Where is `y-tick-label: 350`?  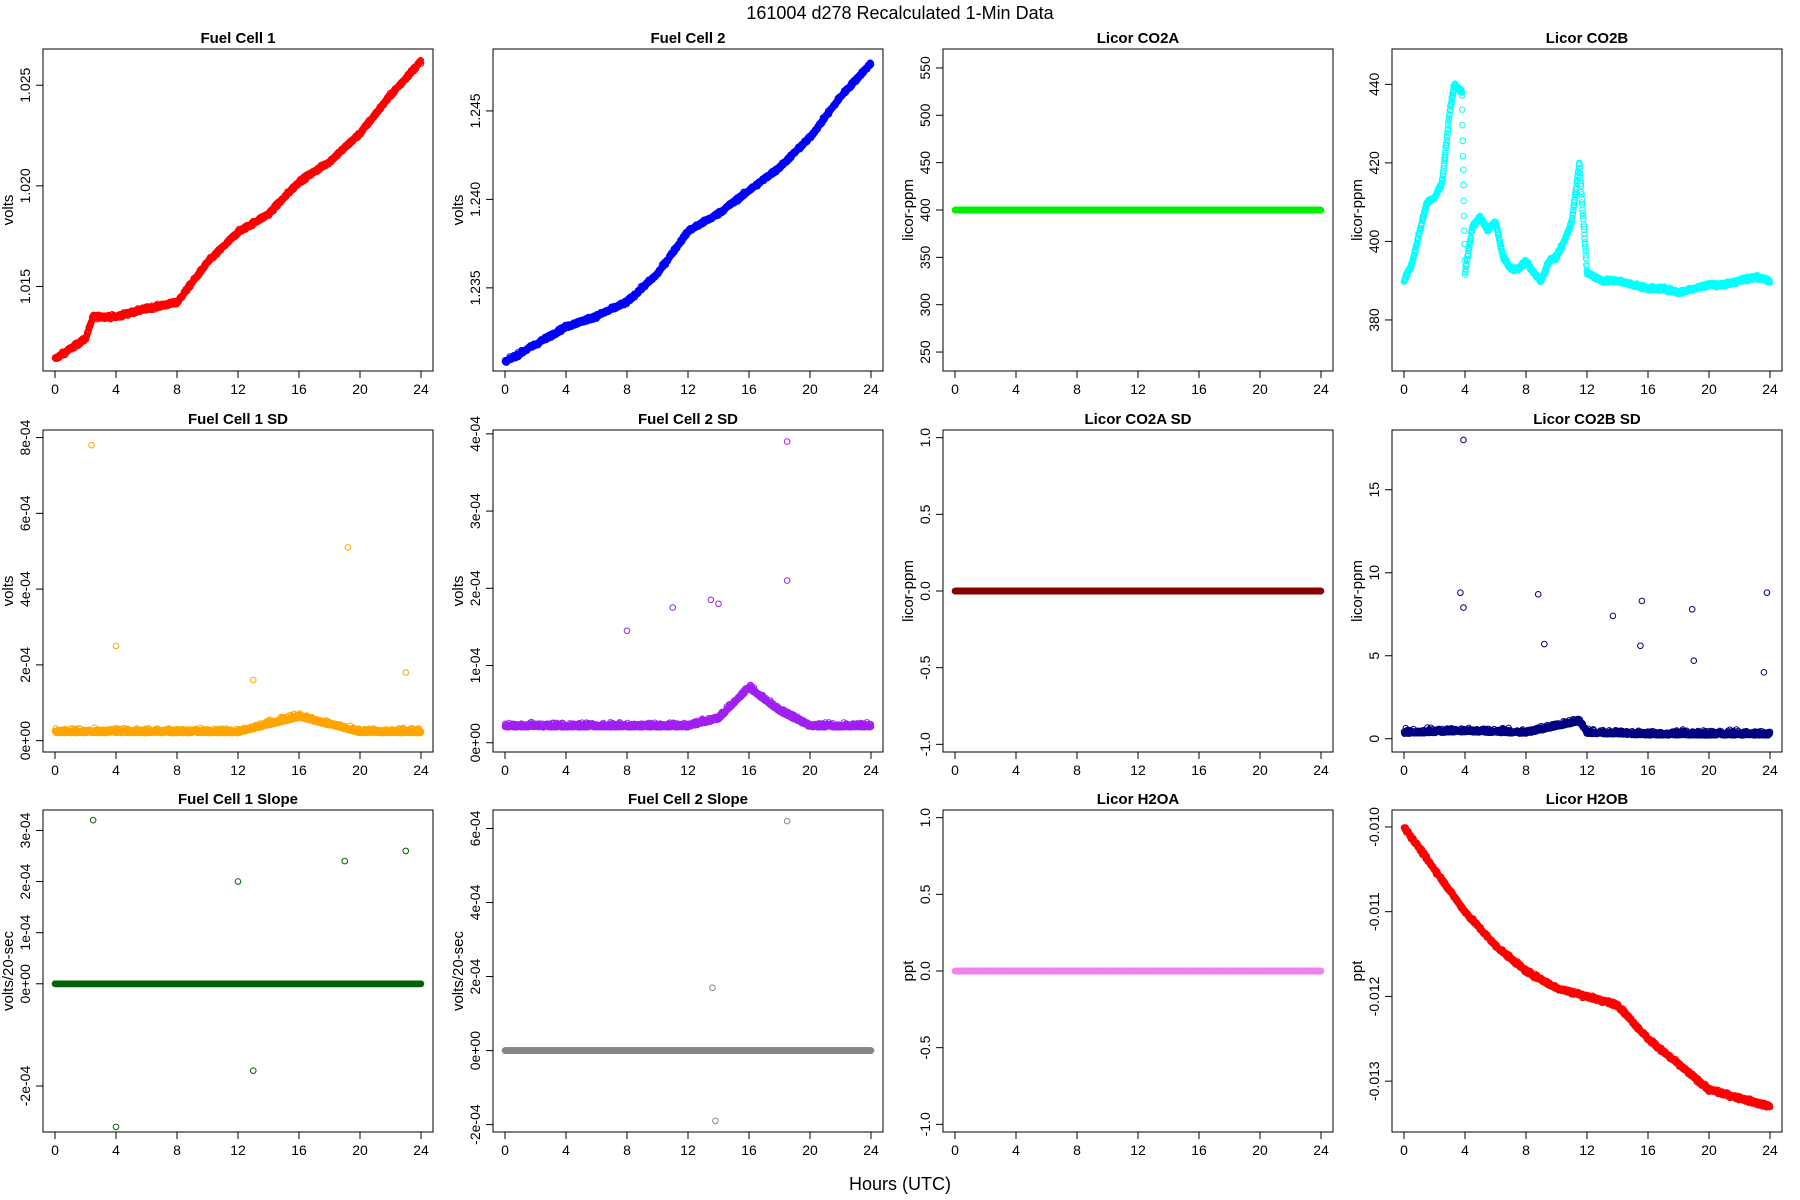 y-tick-label: 350 is located at coordinates (925, 257).